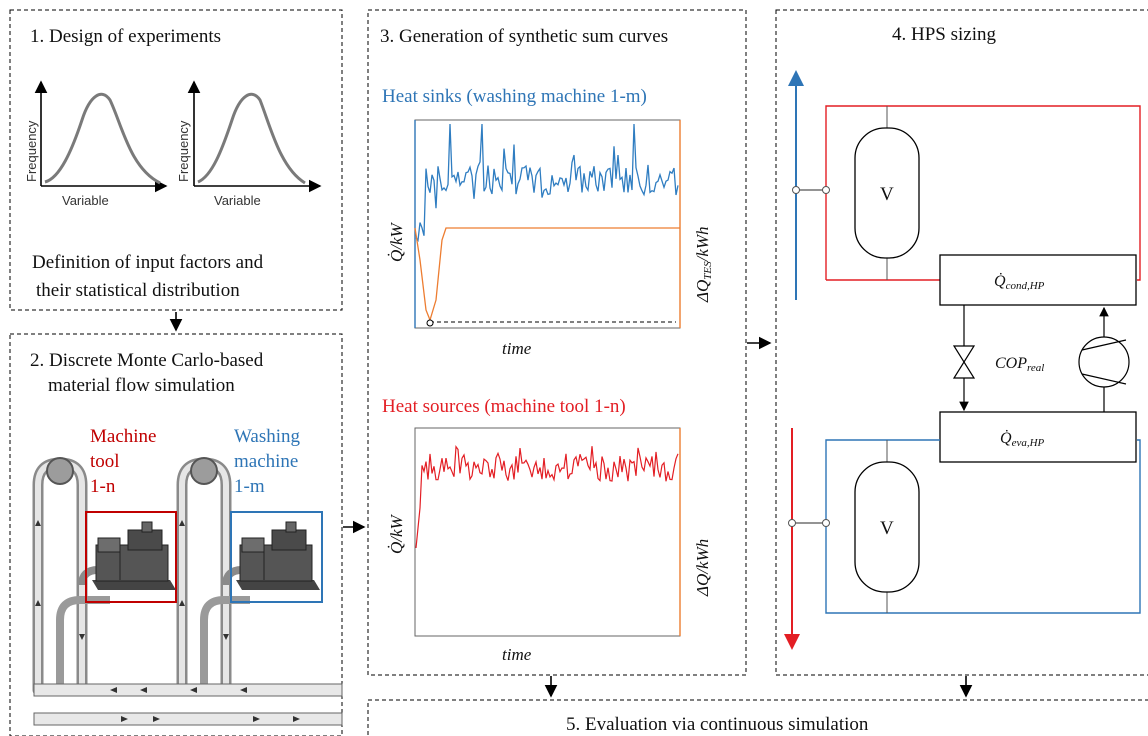 This screenshot has height=736, width=1148. Describe the element at coordinates (1019, 364) in the screenshot. I see `cop-label: COPreal` at that location.